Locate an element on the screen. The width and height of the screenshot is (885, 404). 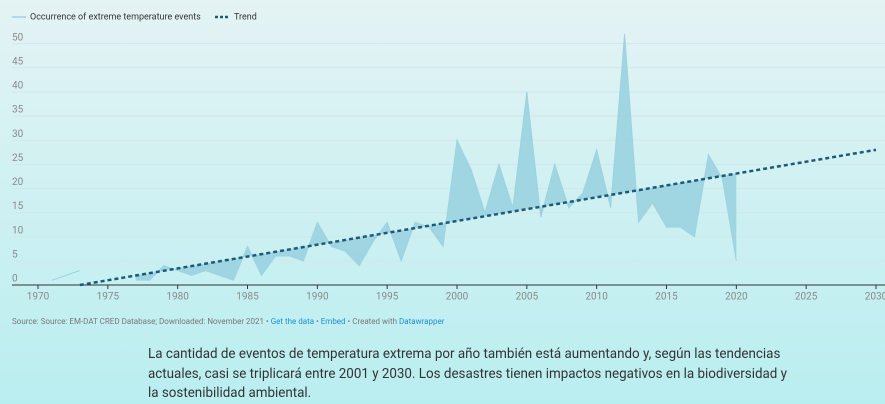
link: Datawrapper is located at coordinates (422, 321).